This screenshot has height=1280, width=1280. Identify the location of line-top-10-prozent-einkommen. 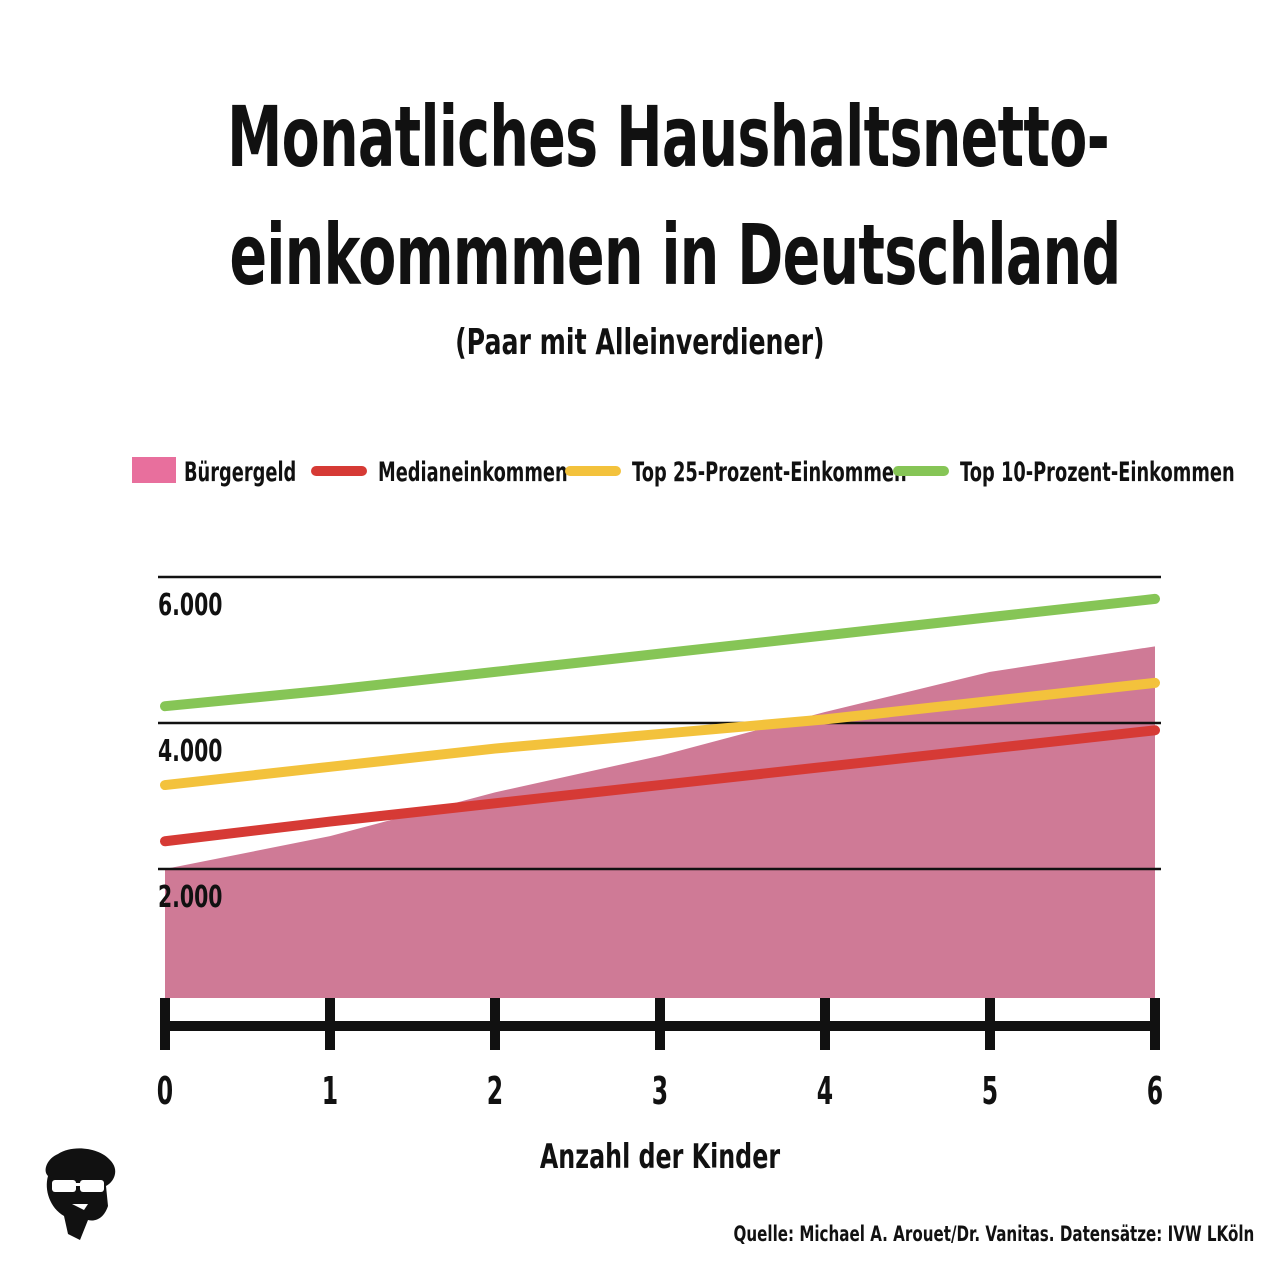
(660, 652).